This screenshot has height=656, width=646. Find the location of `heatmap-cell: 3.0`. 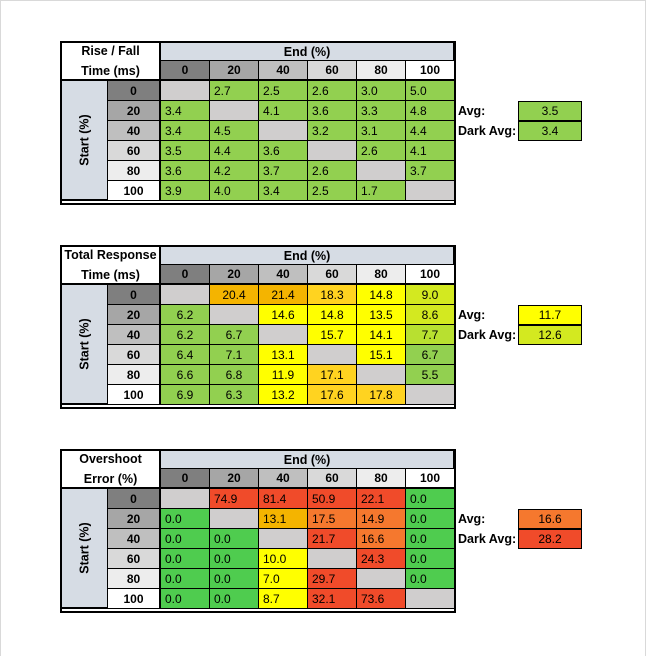

heatmap-cell: 3.0 is located at coordinates (381, 91).